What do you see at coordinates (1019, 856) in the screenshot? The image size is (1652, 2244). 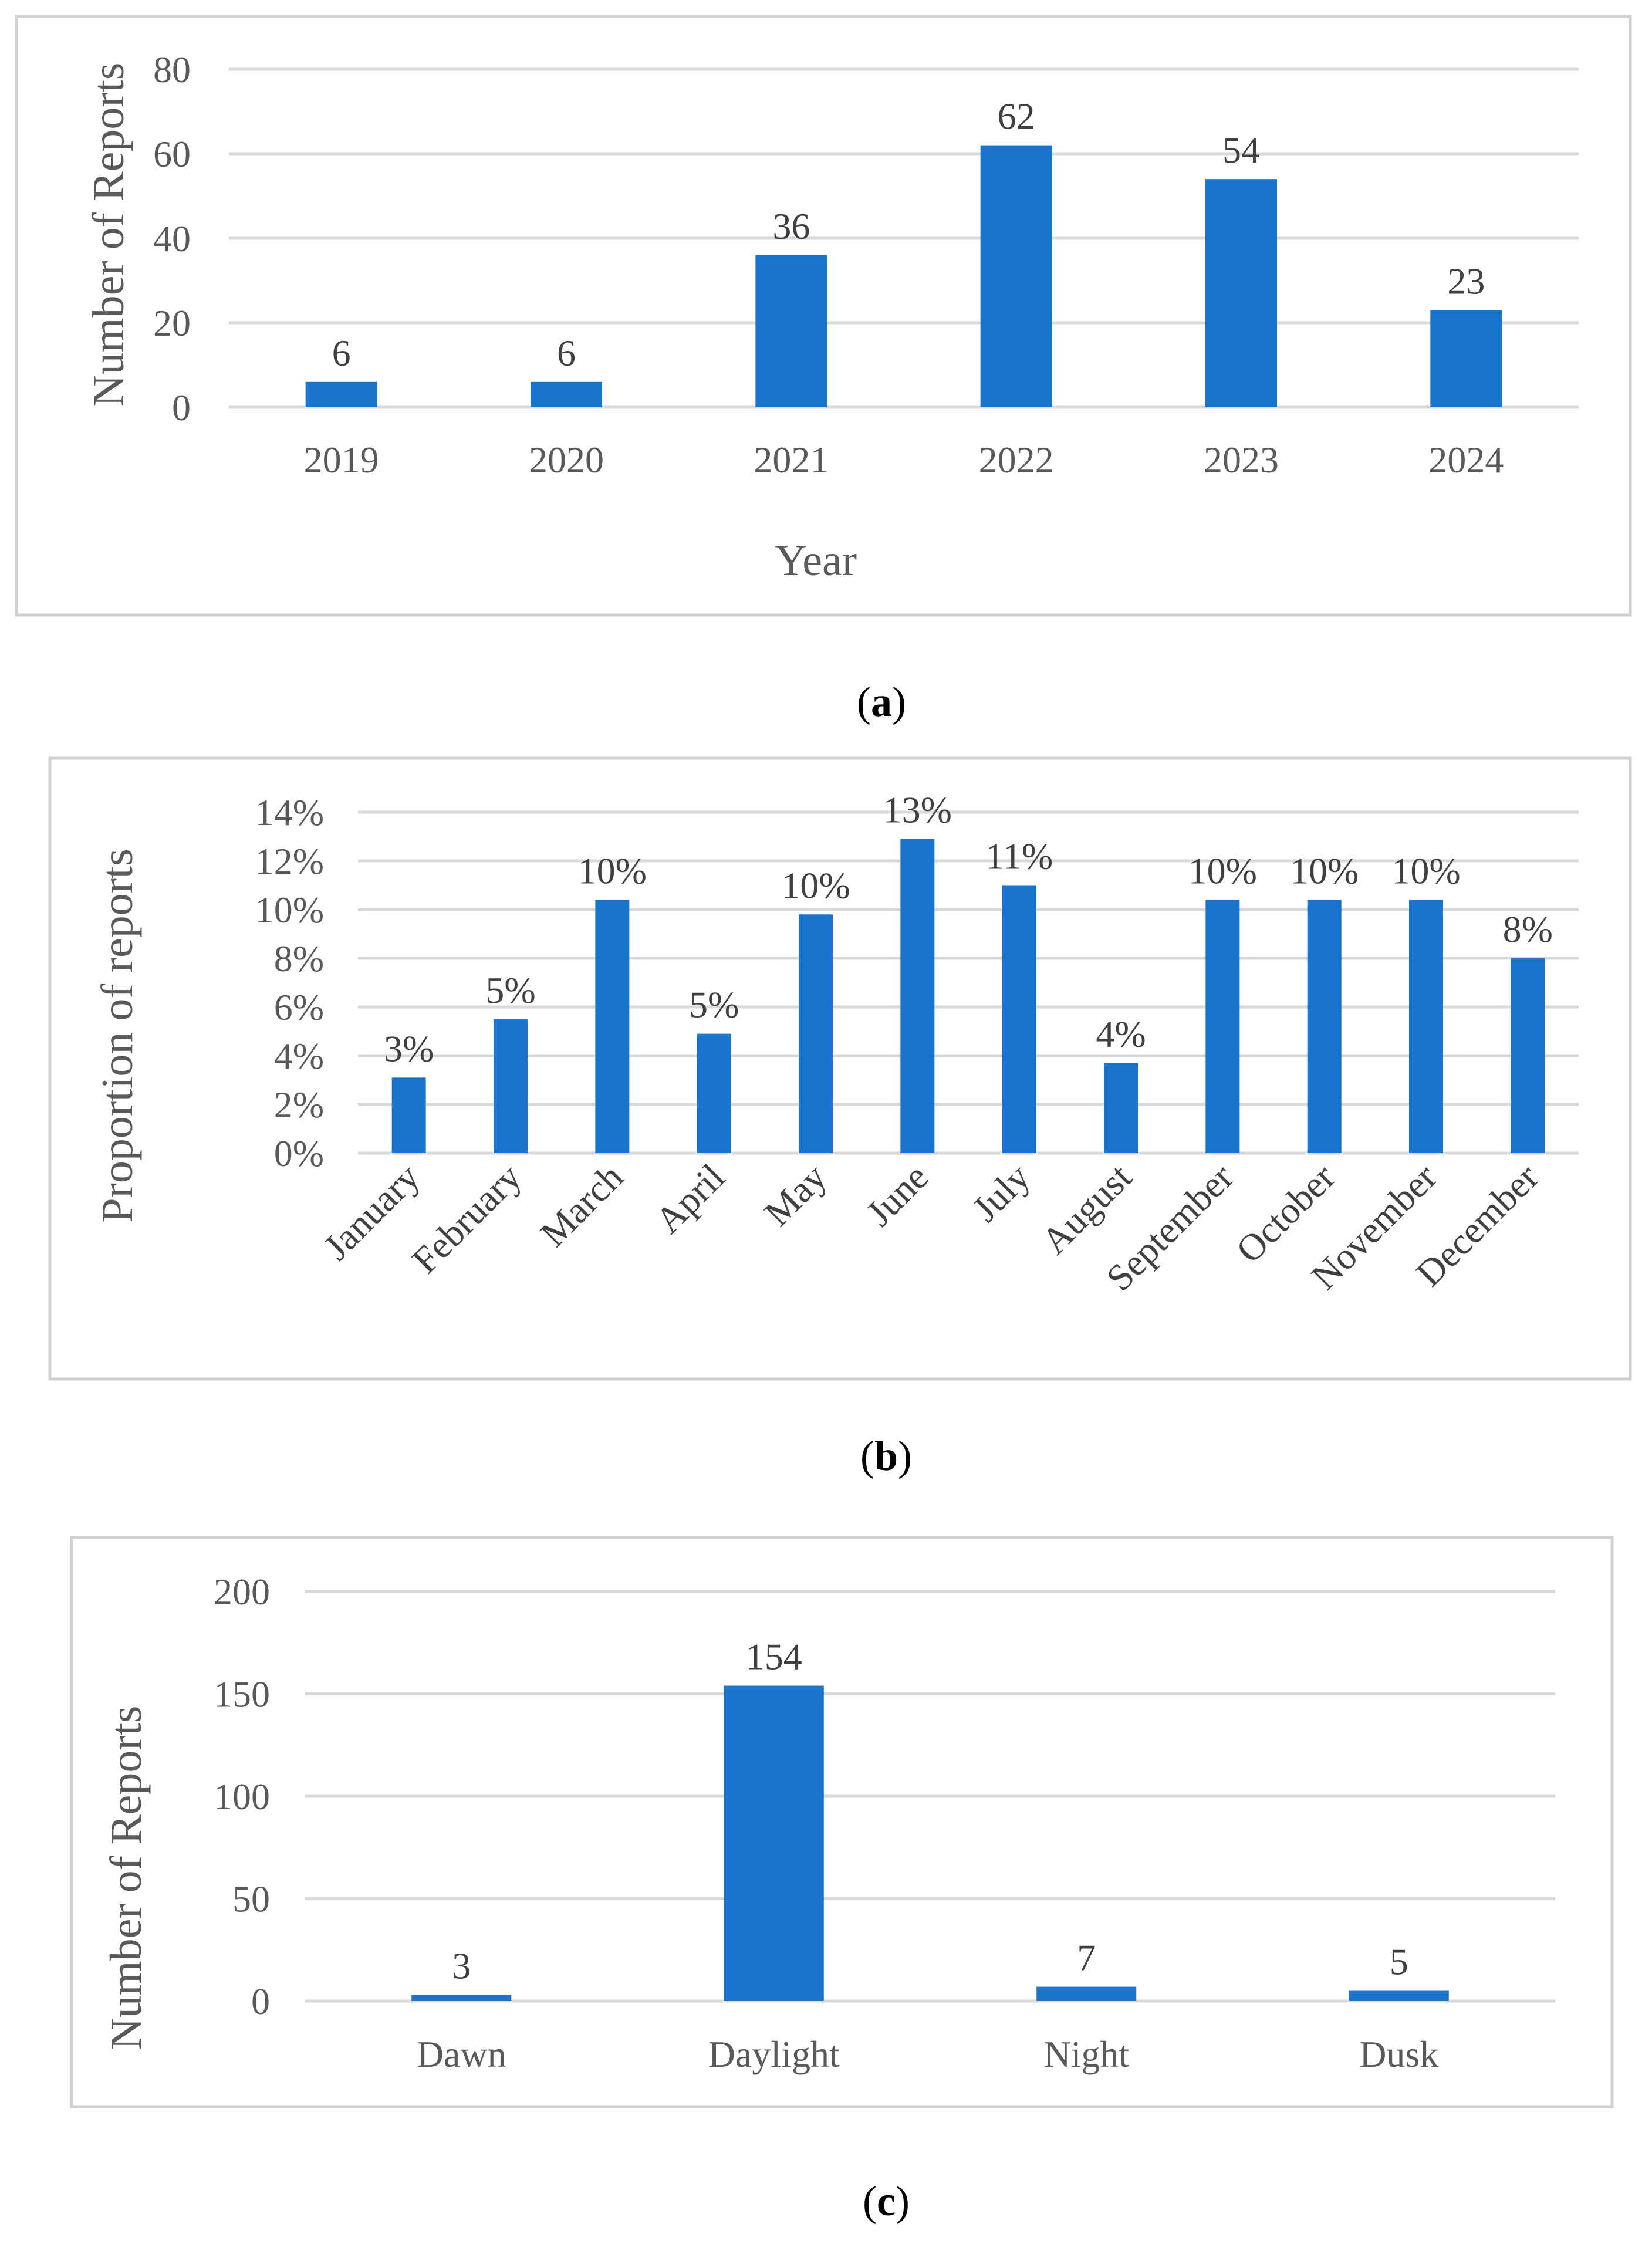 I see `data-label: 11%` at bounding box center [1019, 856].